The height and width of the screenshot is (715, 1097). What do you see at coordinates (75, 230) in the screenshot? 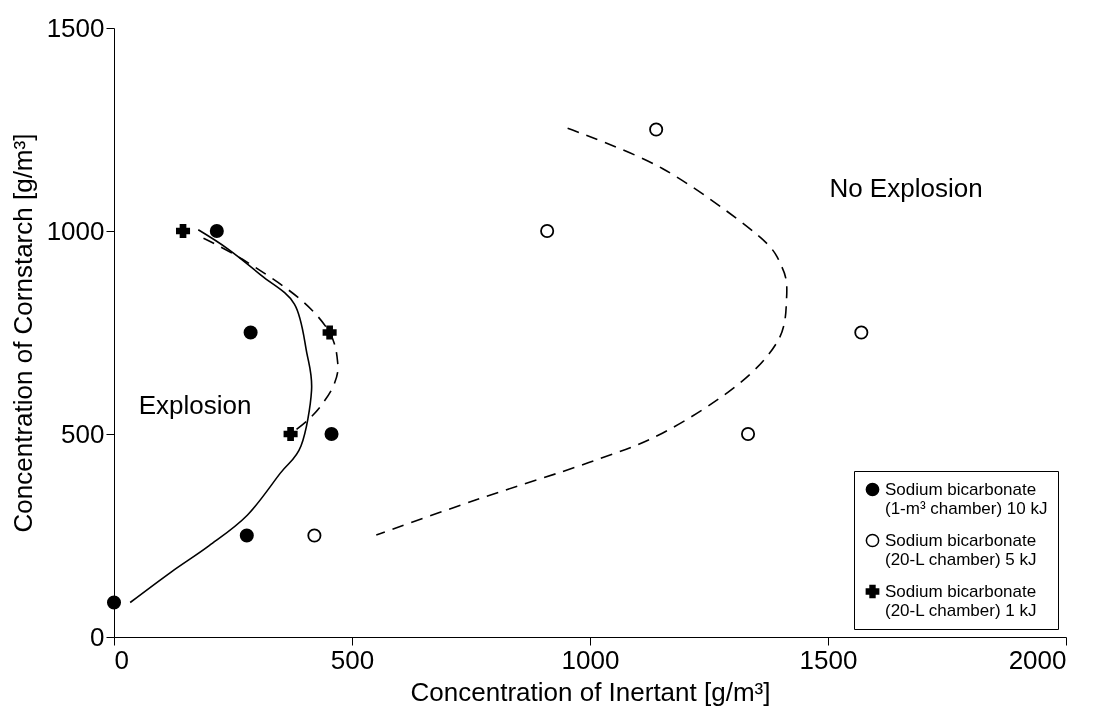
I see `y-tick-label: 1000` at bounding box center [75, 230].